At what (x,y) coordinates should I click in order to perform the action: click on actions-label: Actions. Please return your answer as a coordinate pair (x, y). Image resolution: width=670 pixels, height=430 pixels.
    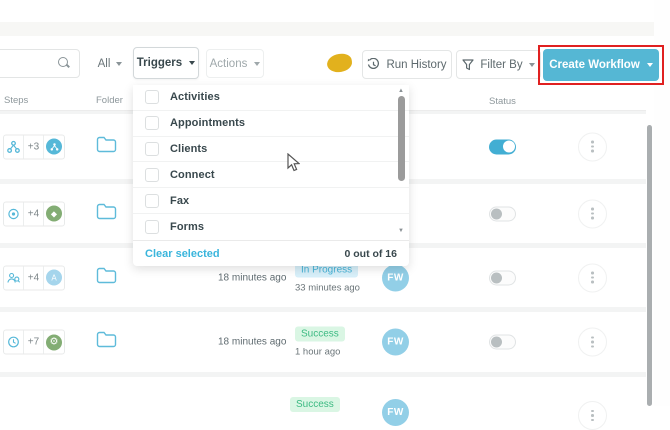
    Looking at the image, I should click on (228, 63).